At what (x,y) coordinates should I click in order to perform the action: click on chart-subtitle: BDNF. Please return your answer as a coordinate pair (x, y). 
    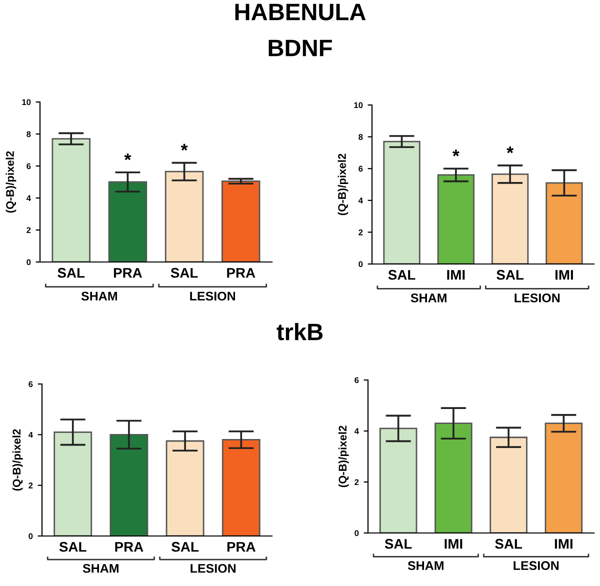
    Looking at the image, I should click on (300, 48).